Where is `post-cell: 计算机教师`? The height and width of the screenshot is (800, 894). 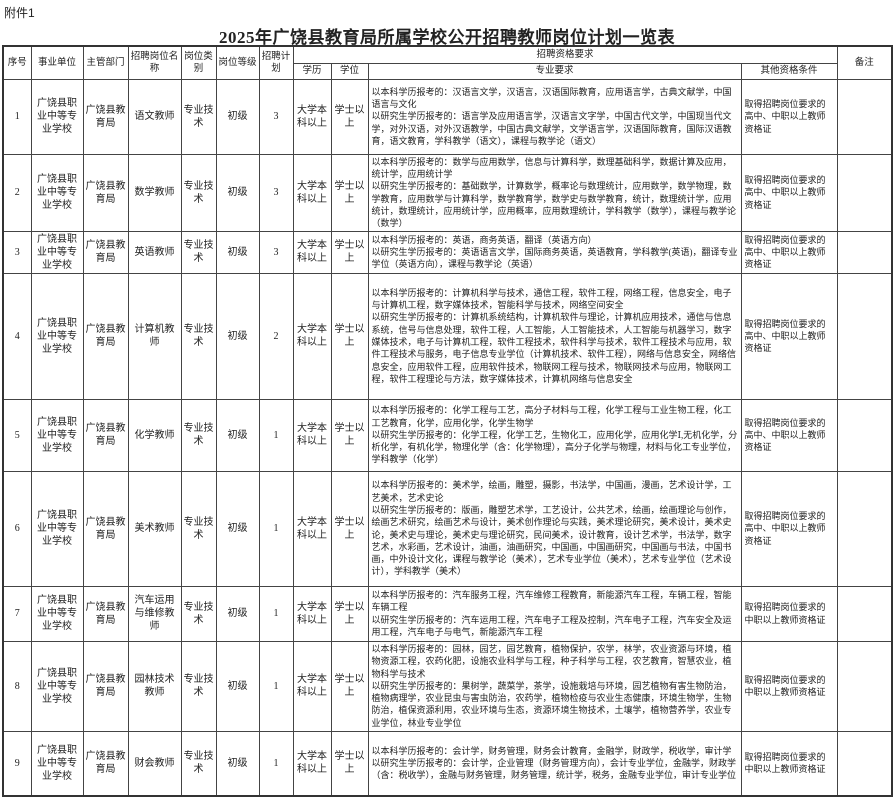
post-cell: 计算机教师 is located at coordinates (154, 336).